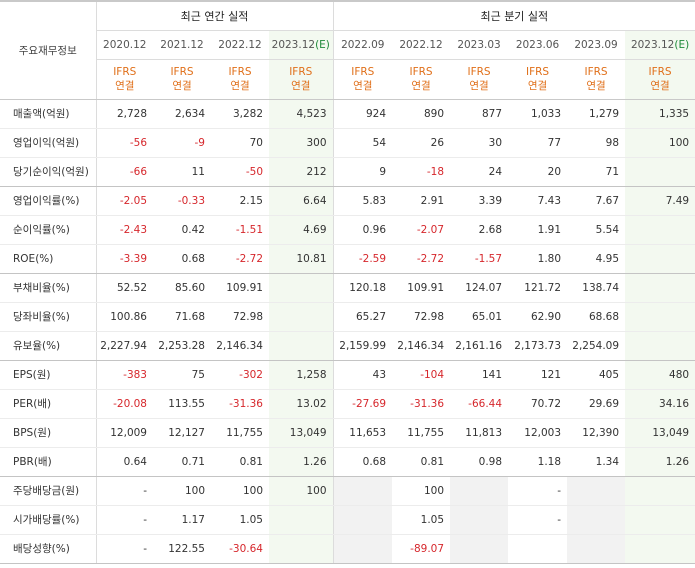  What do you see at coordinates (538, 491) in the screenshot?
I see `table-cell: -` at bounding box center [538, 491].